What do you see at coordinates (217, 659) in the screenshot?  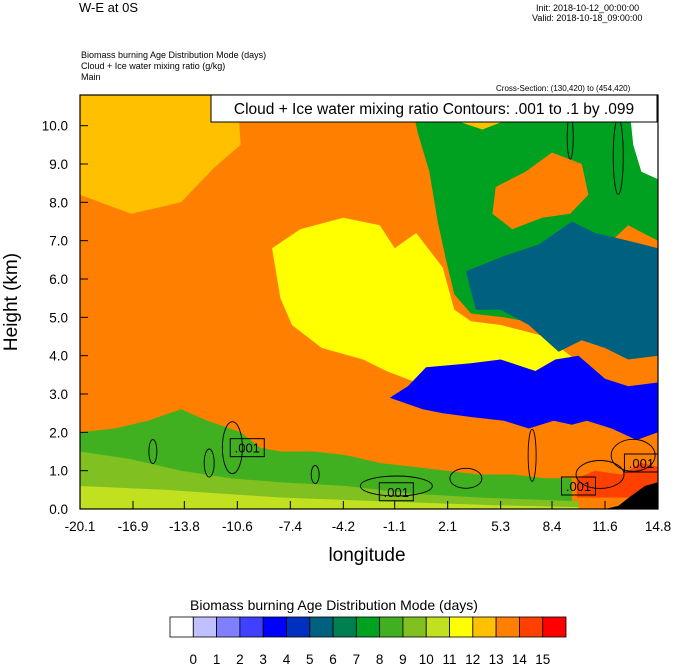 I see `colorbar-label: 1` at bounding box center [217, 659].